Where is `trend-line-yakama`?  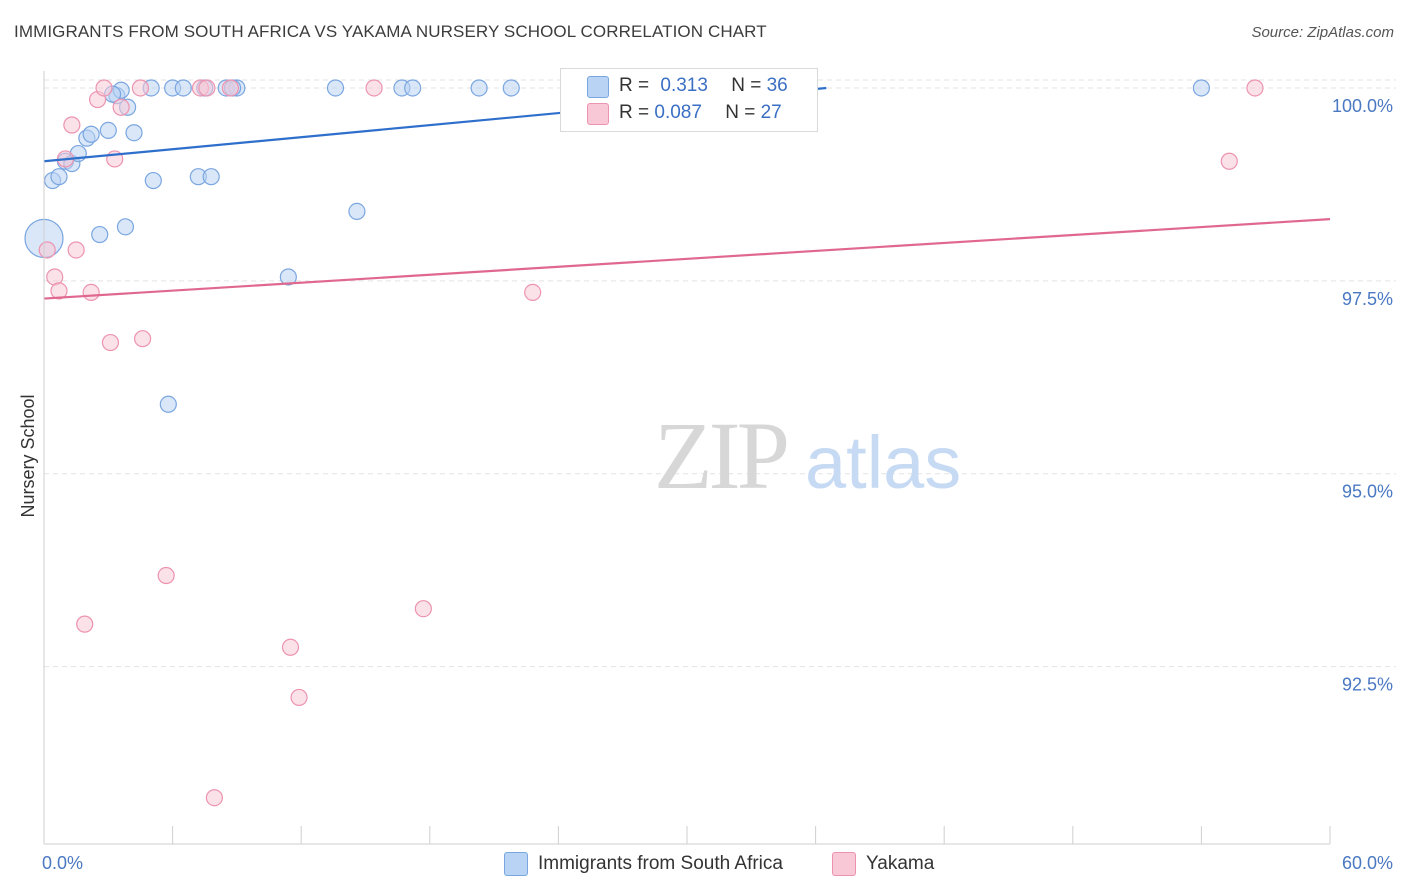
trend-line-yakama is located at coordinates (687, 259).